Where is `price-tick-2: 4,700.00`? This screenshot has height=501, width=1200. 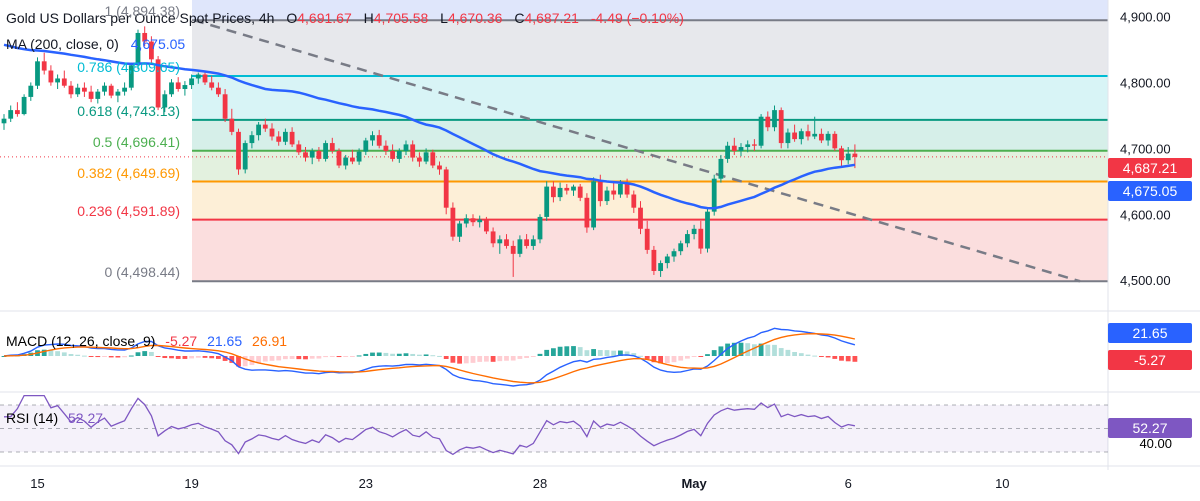
price-tick-2: 4,700.00 is located at coordinates (1145, 148).